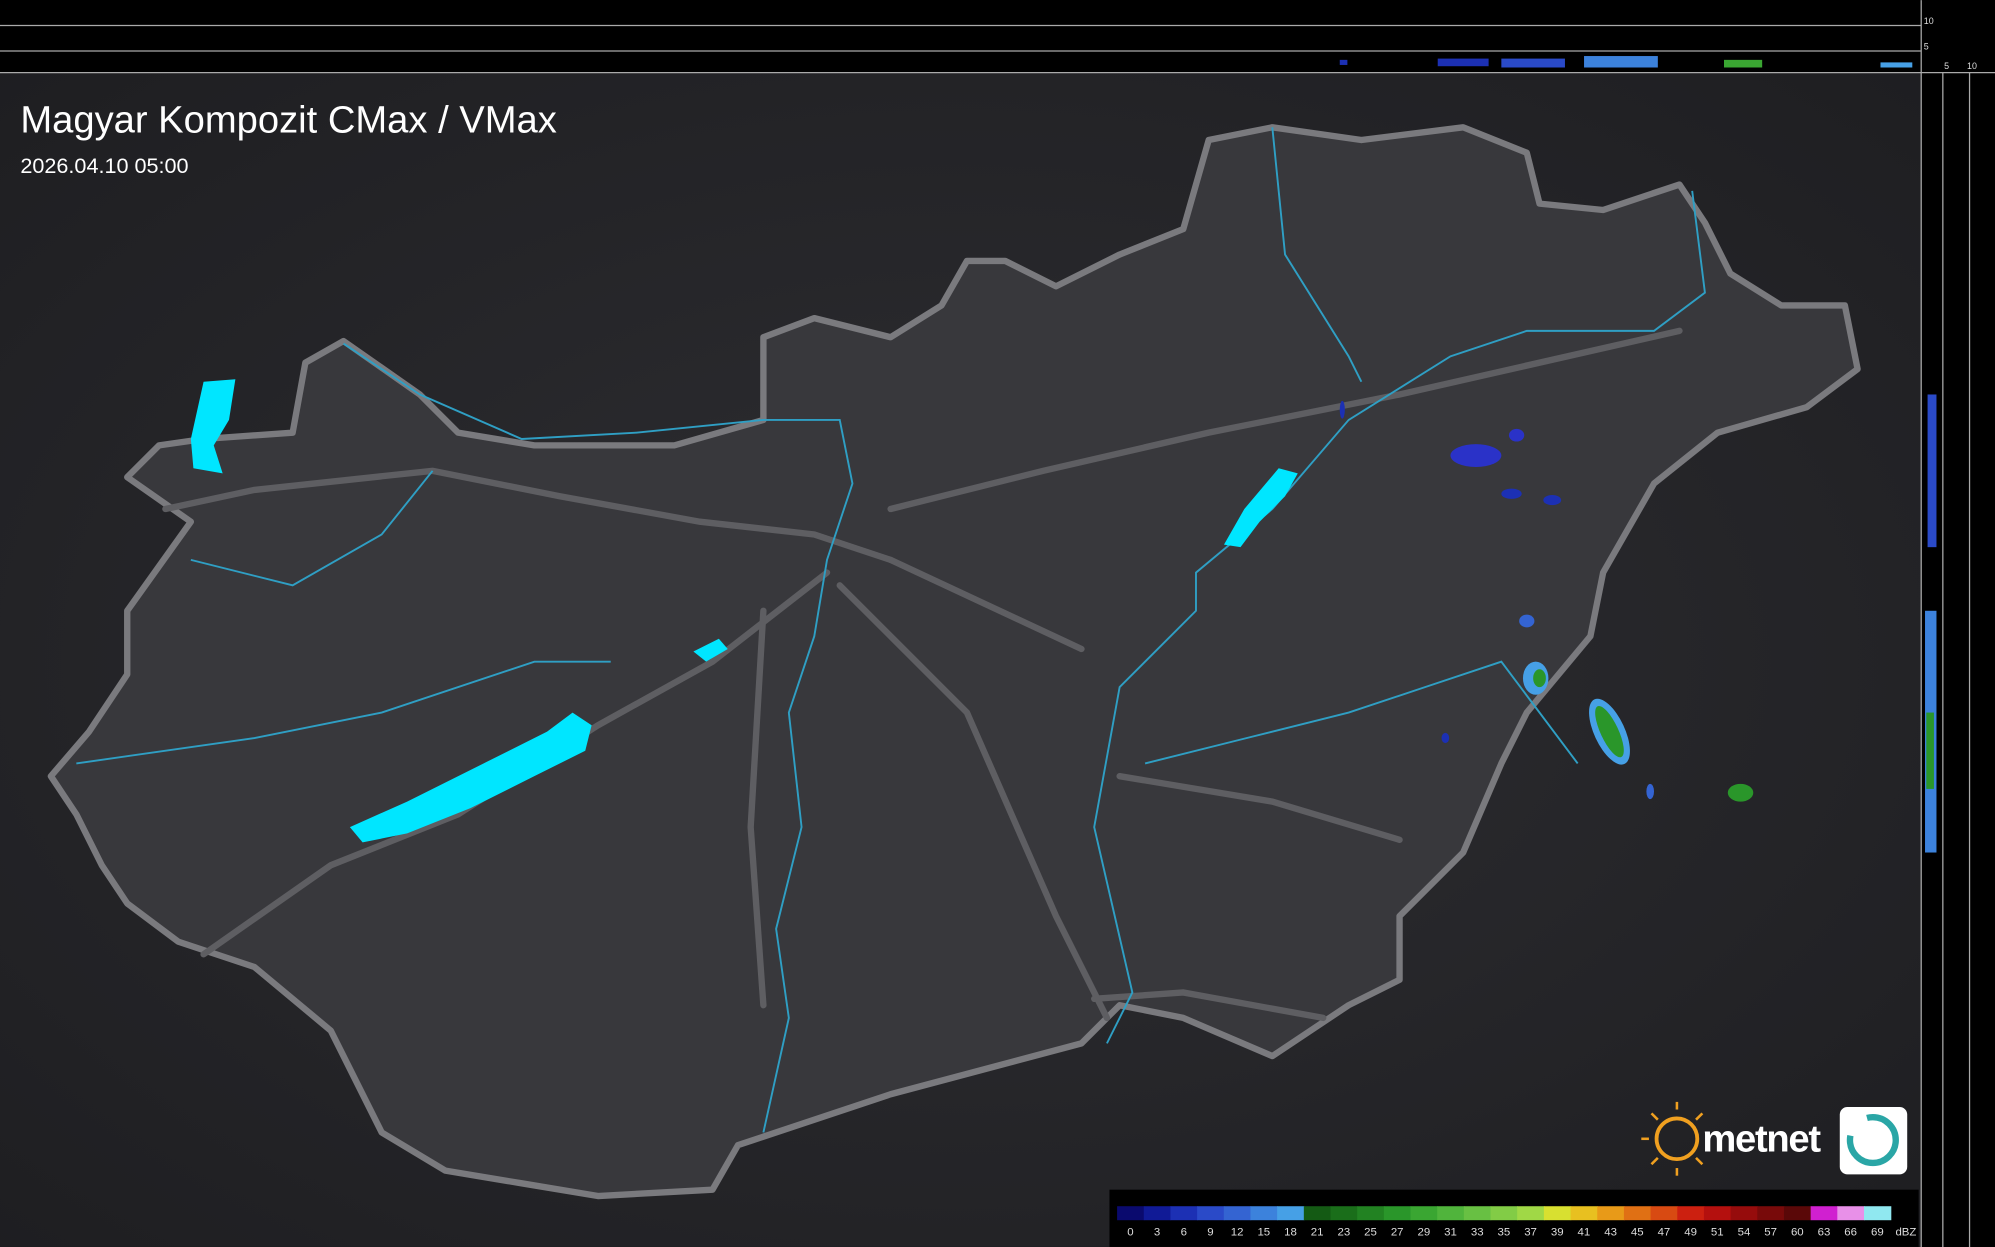  I want to click on legend-label: 27, so click(1397, 1232).